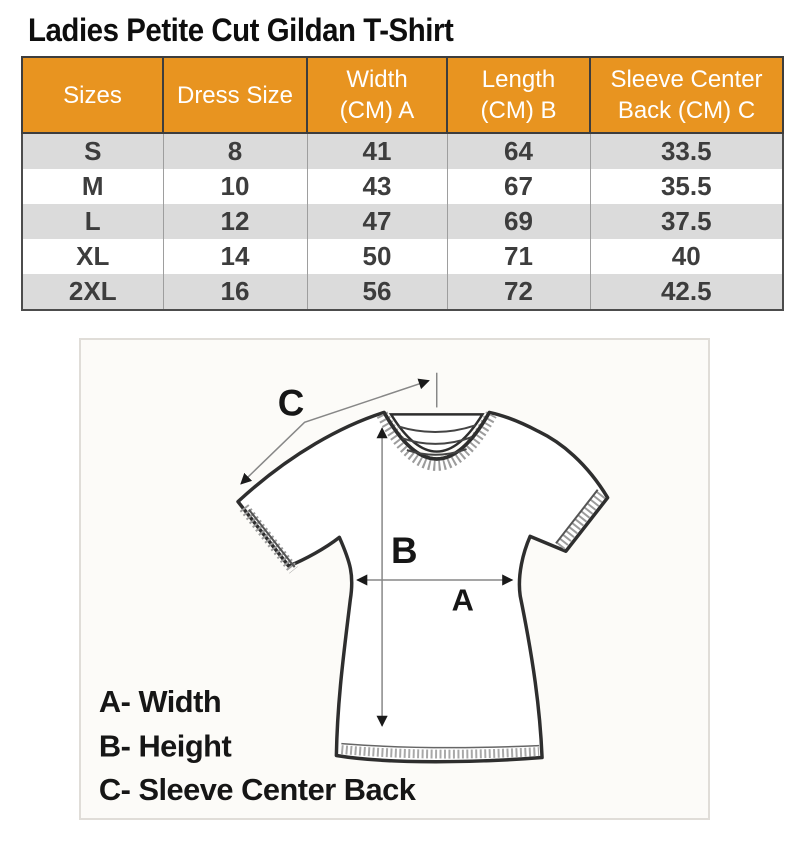 This screenshot has width=800, height=857. I want to click on column-header-sleeve-center-back: Sleeve Center Back (CM) C, so click(686, 95).